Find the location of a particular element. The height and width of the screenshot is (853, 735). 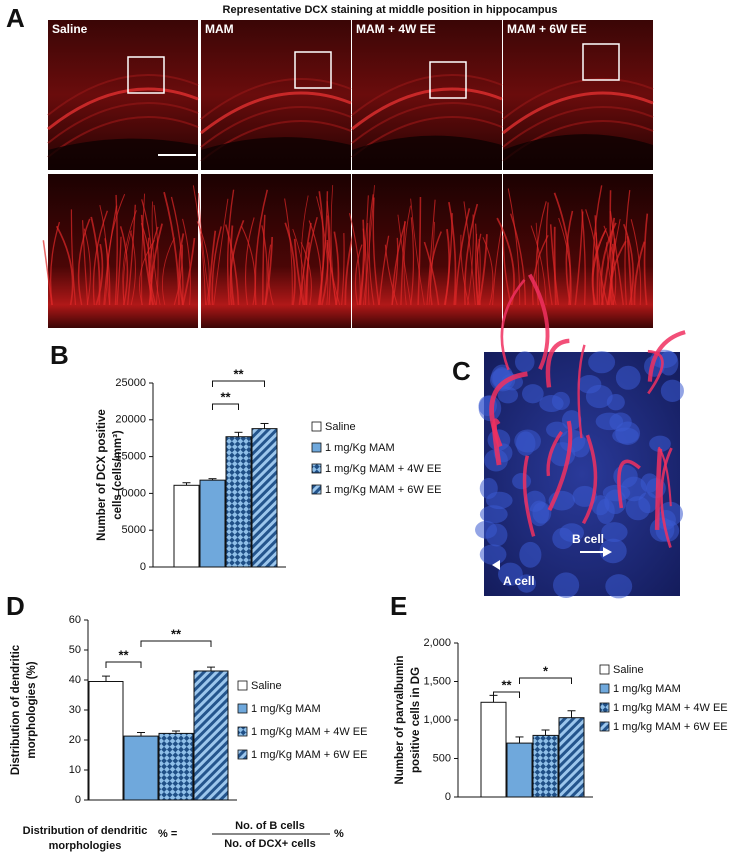

y-tick-label: 0 is located at coordinates (143, 567).